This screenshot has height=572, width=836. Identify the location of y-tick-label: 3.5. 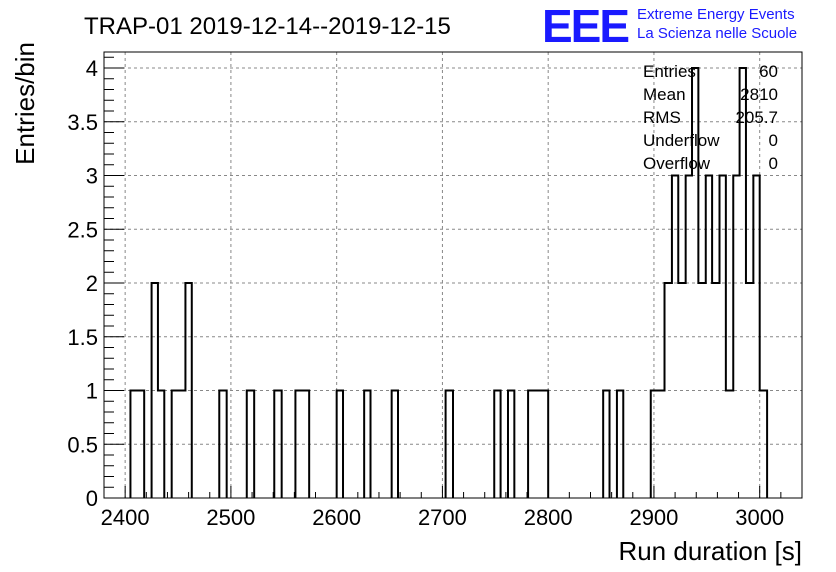
(82, 122).